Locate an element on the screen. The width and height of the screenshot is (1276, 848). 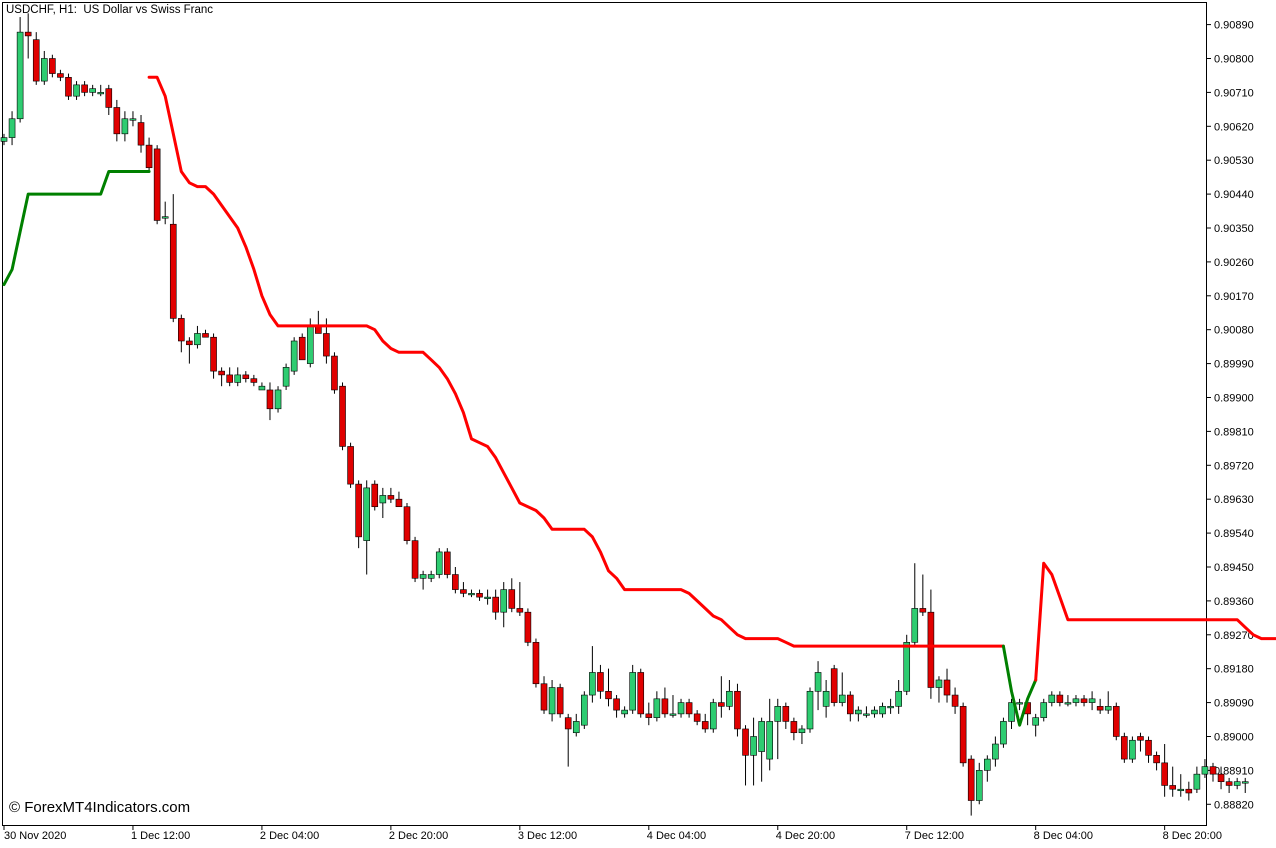
y-axis-tick-label: 0.90890 is located at coordinates (1234, 26).